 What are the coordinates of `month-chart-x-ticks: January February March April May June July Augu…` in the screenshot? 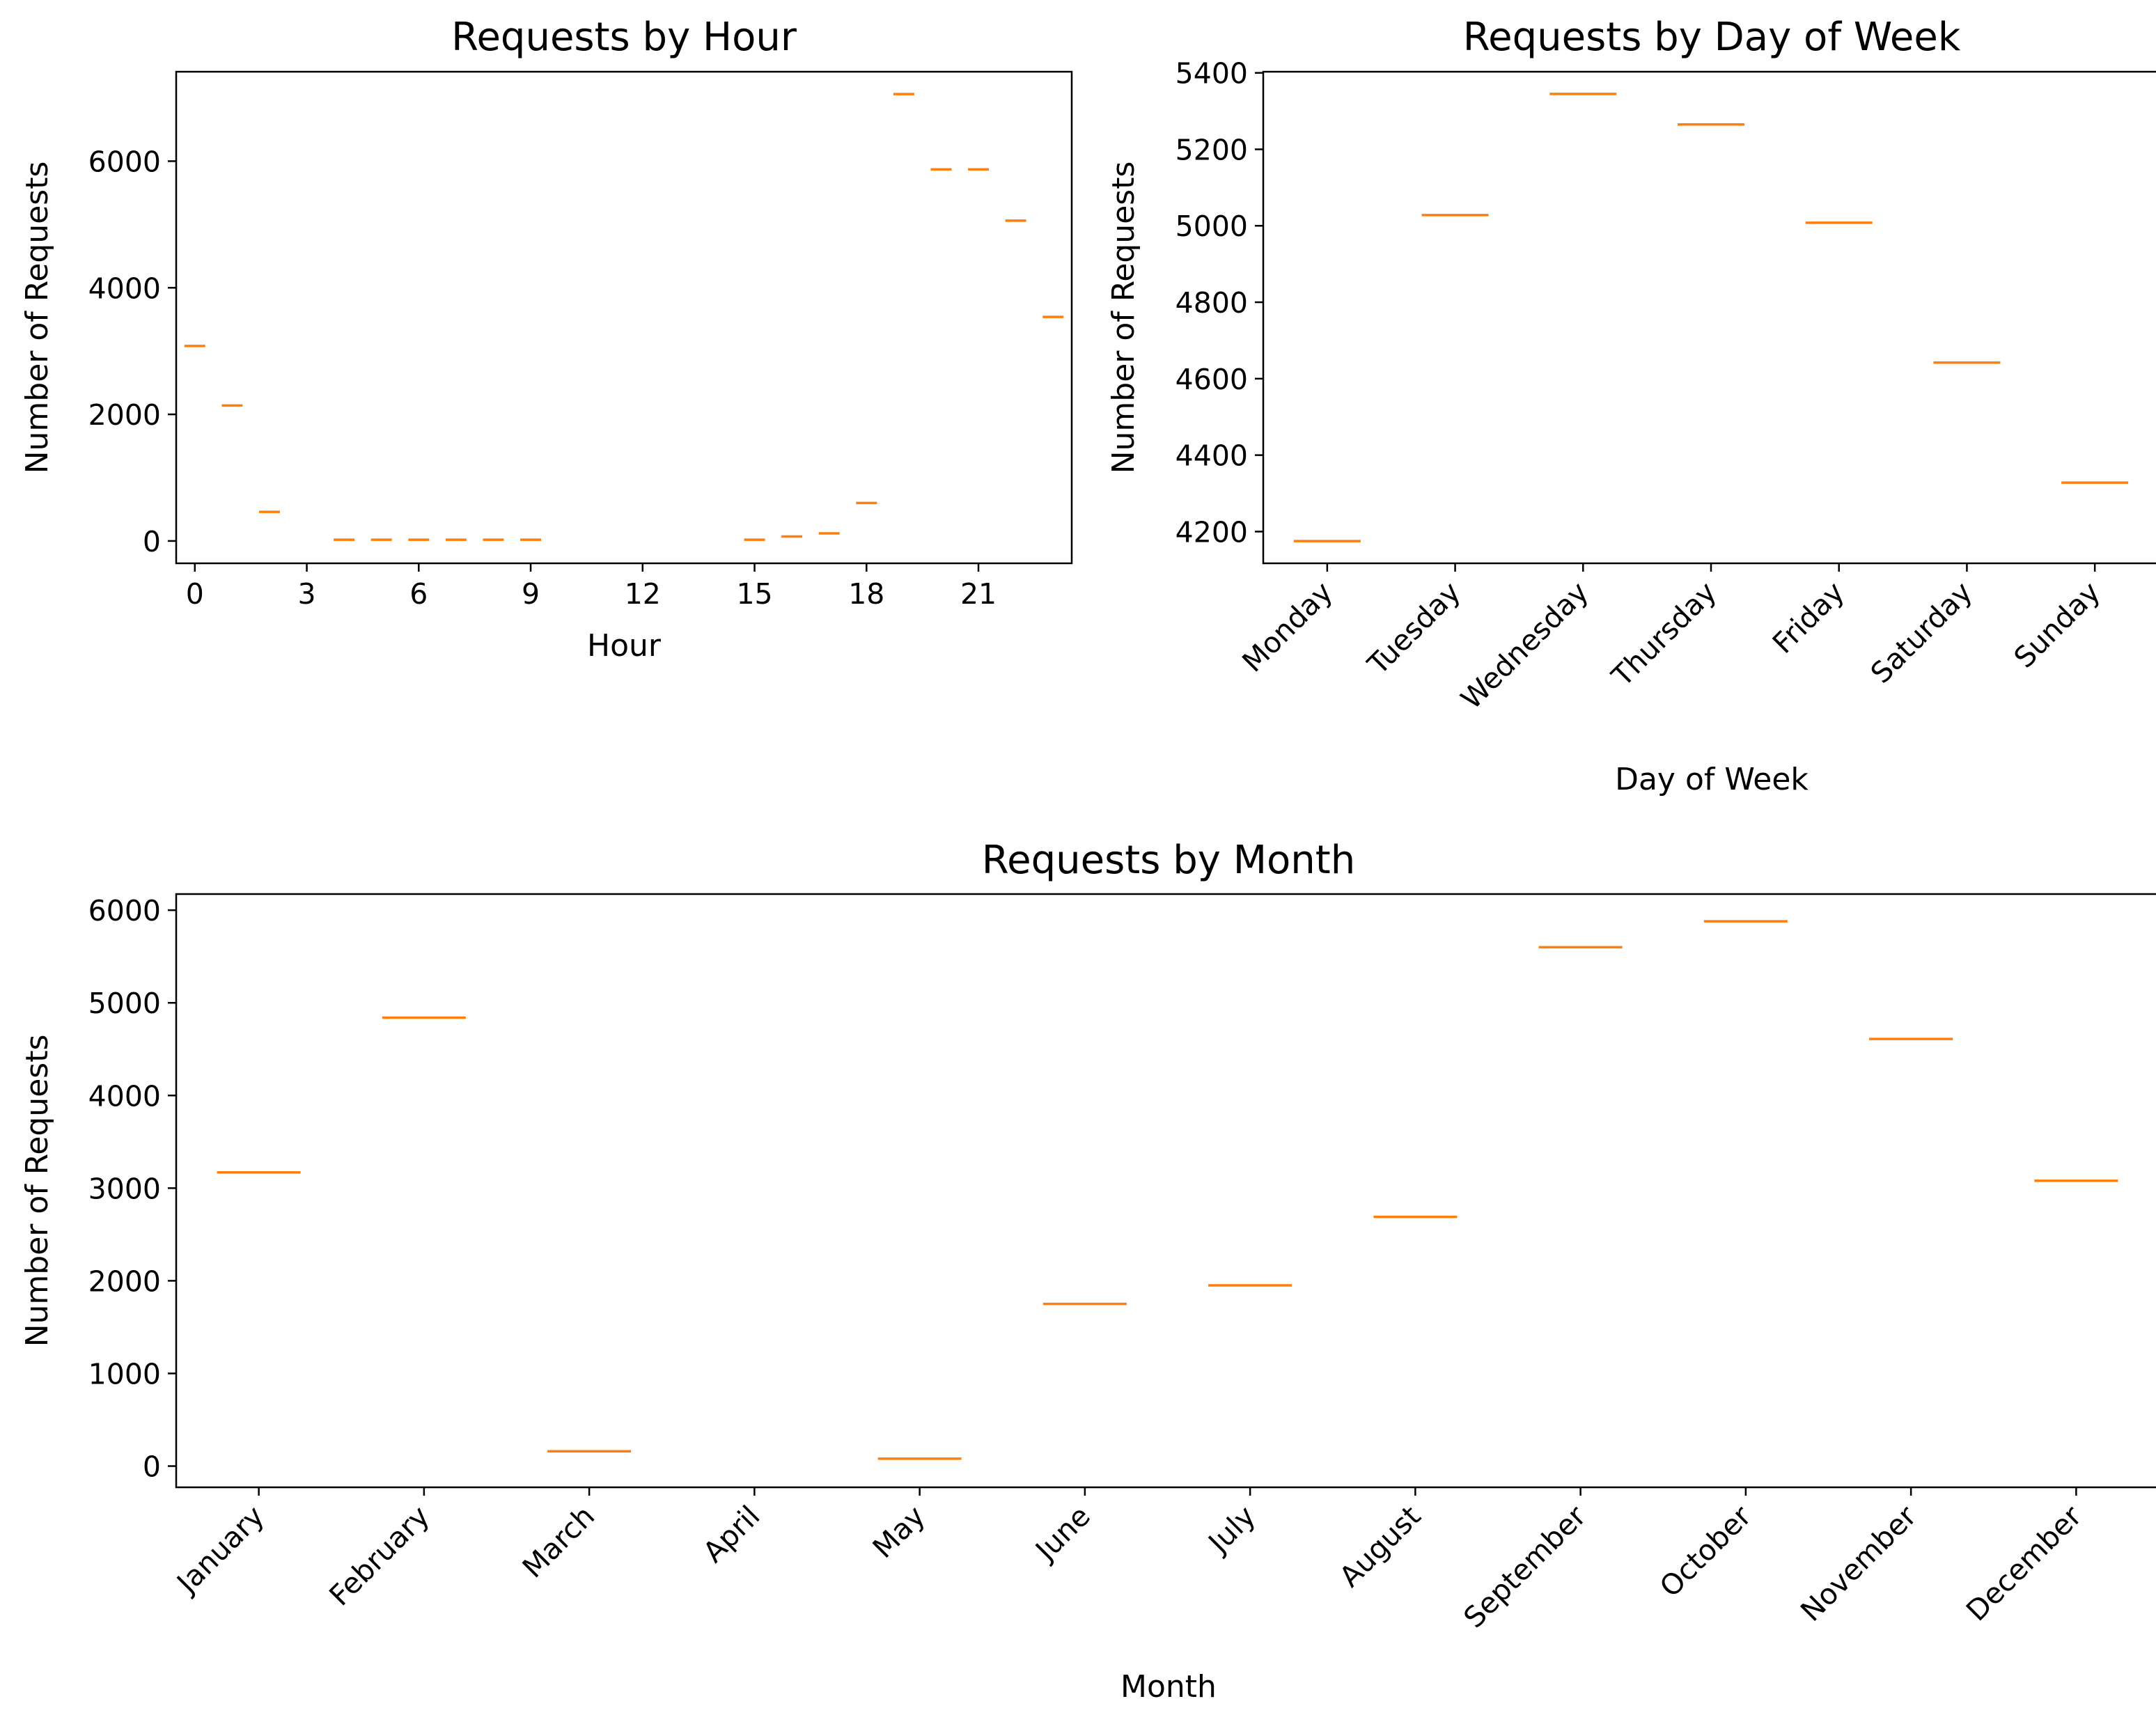 It's located at (1128, 1560).